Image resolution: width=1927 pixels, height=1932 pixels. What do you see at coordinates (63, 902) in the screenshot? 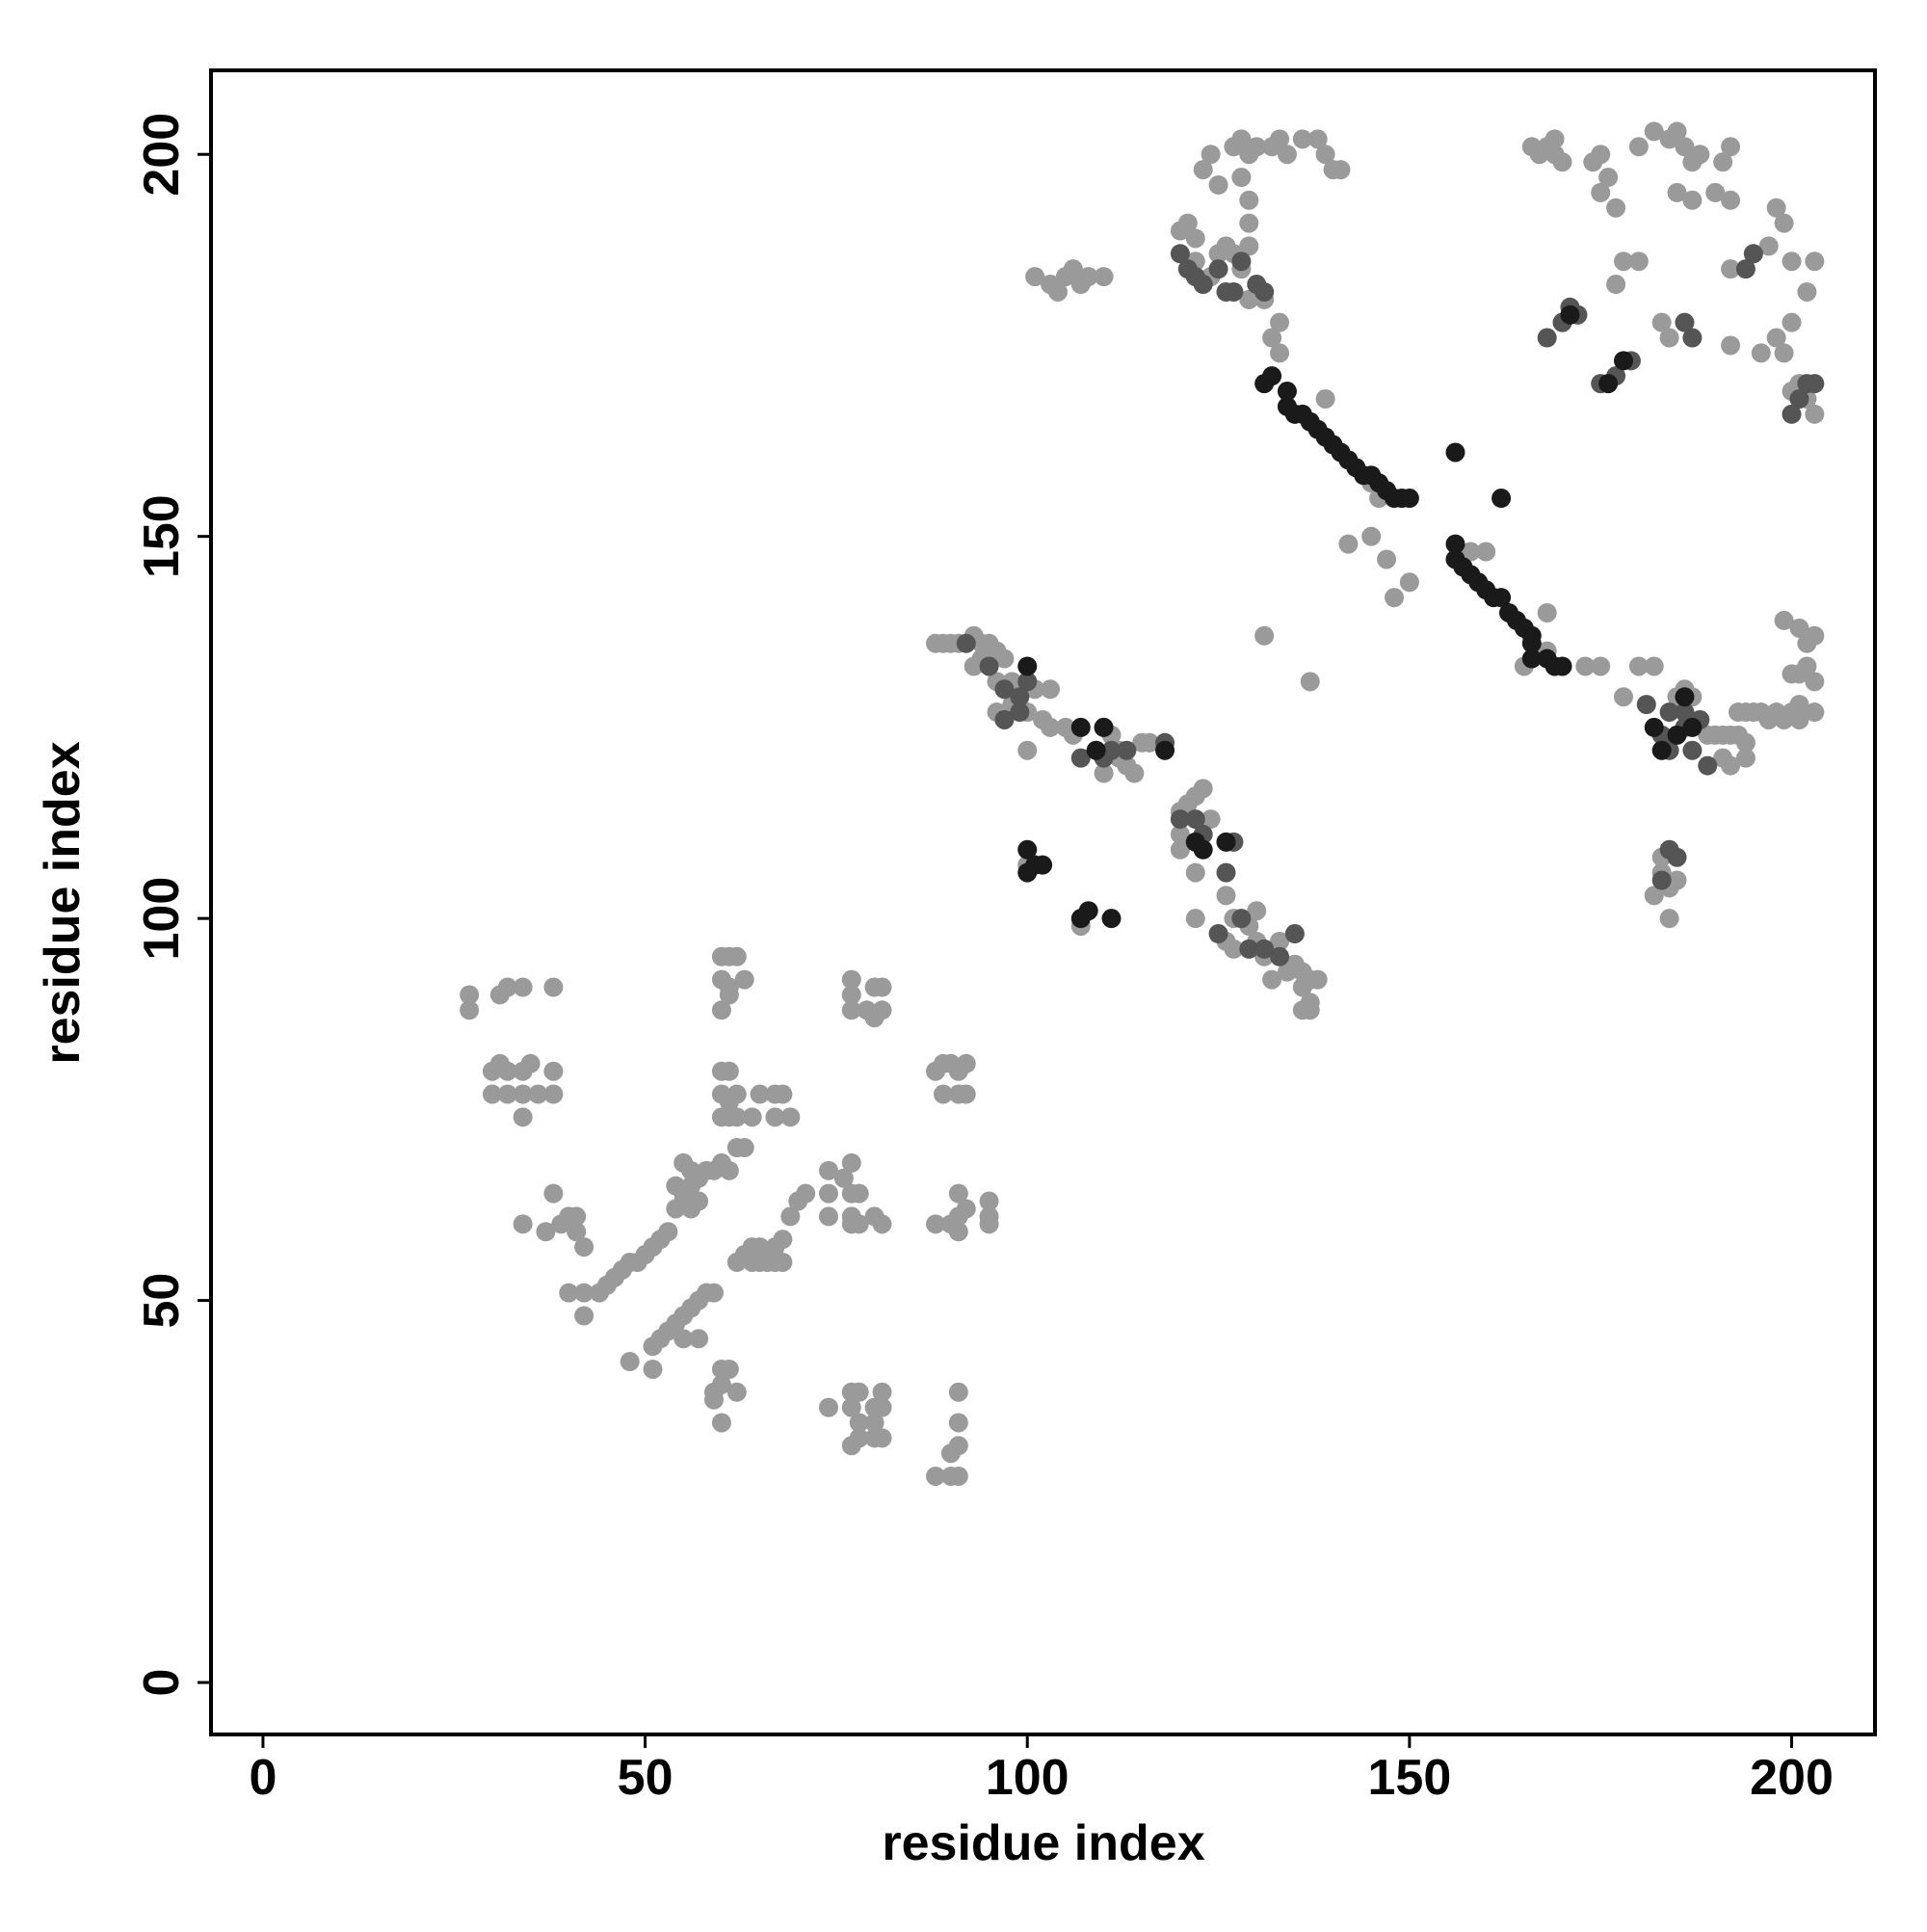
I see `y-axis-title: residue index` at bounding box center [63, 902].